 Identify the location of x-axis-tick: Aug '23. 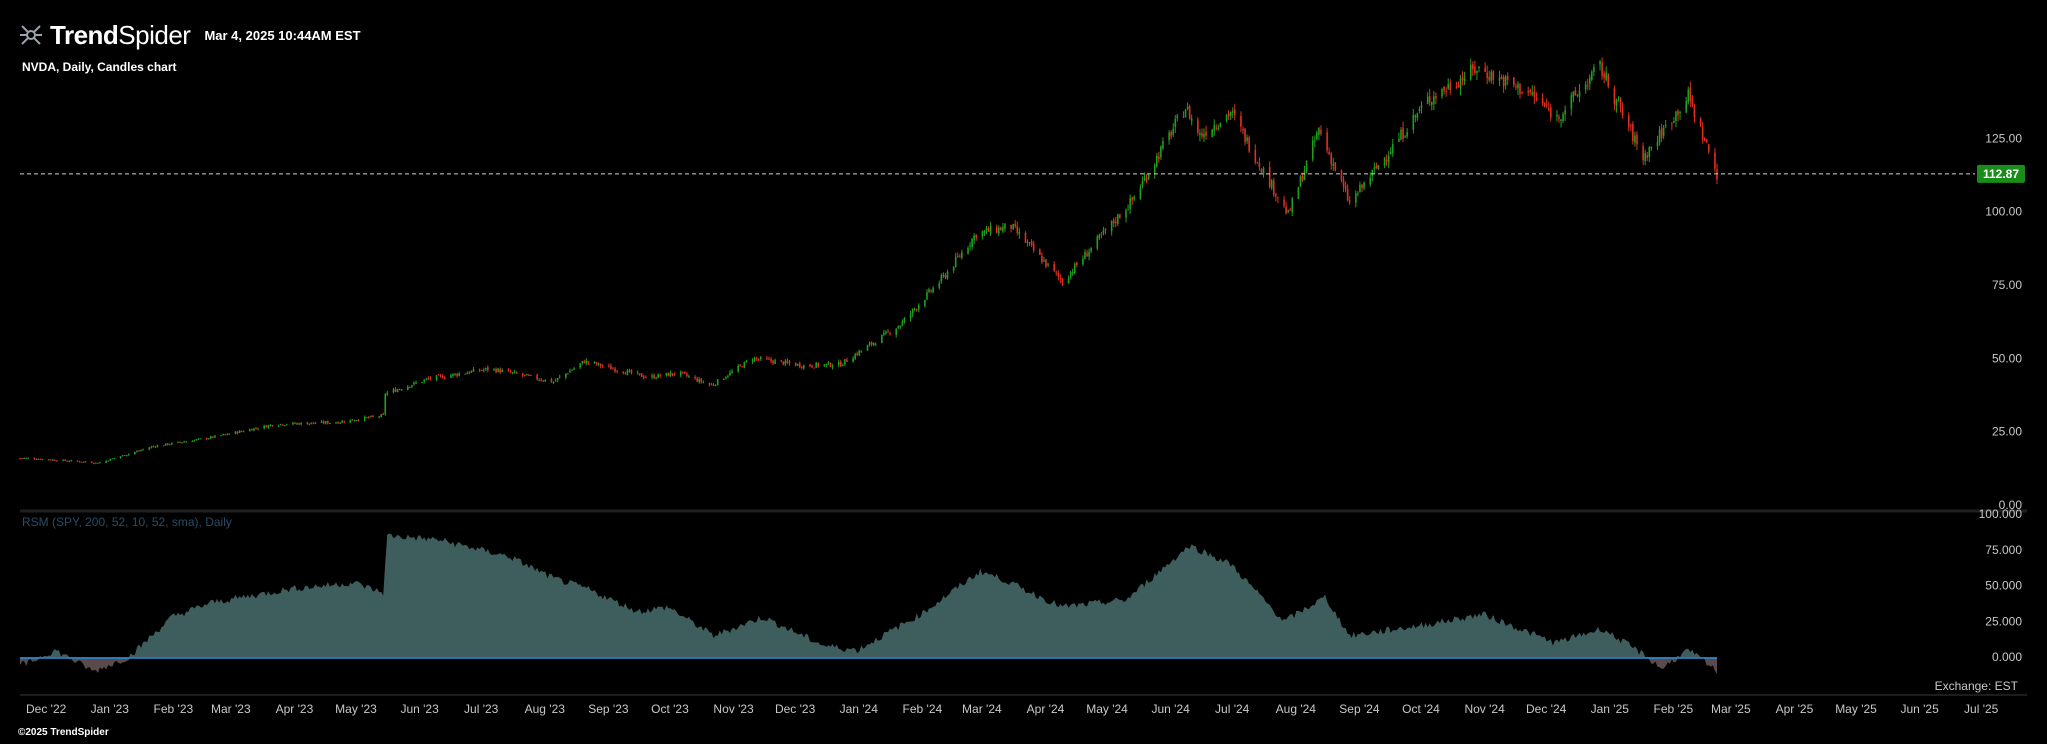
(545, 709).